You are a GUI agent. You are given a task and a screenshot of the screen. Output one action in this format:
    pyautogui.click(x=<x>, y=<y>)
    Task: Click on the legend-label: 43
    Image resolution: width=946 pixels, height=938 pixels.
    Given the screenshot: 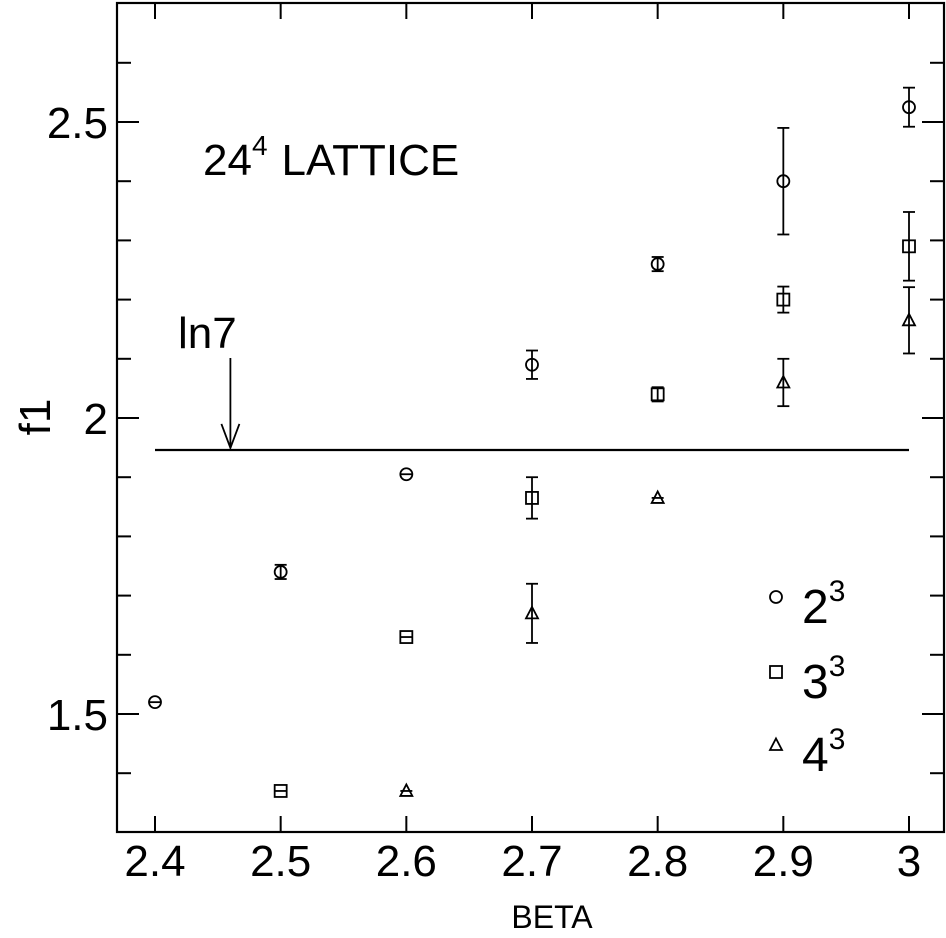 What is the action you would take?
    pyautogui.click(x=823, y=752)
    